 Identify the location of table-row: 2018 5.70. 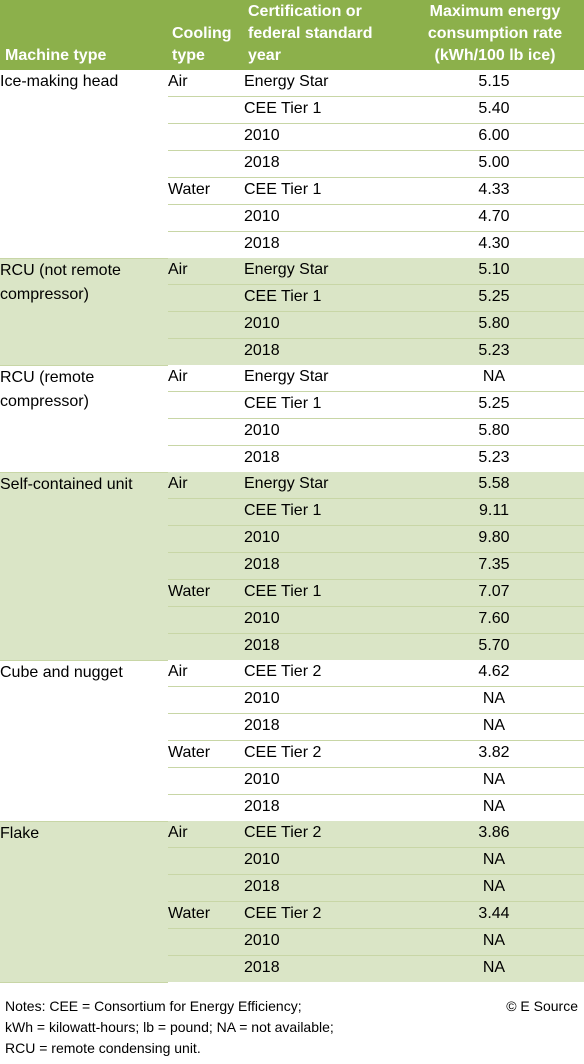
(292, 646).